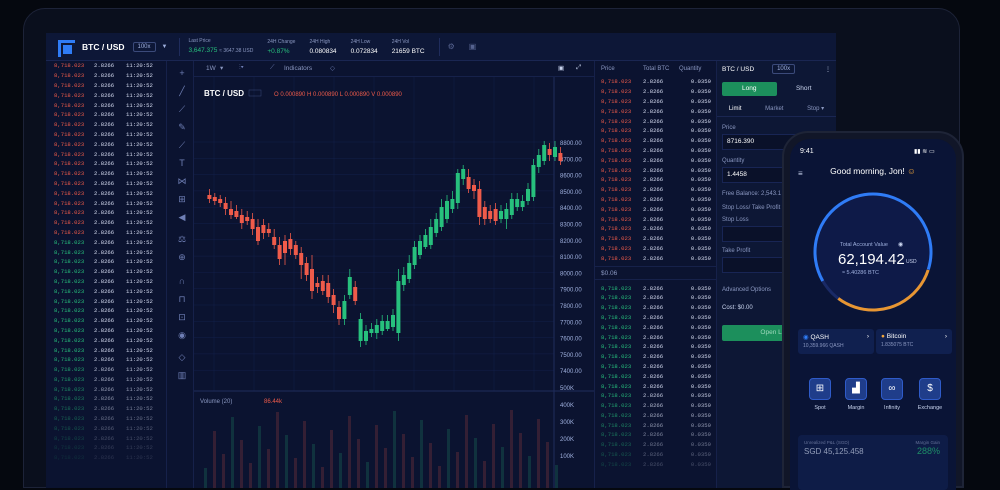 The image size is (1000, 490). What do you see at coordinates (182, 127) in the screenshot?
I see `pencil-icon: ✎` at bounding box center [182, 127].